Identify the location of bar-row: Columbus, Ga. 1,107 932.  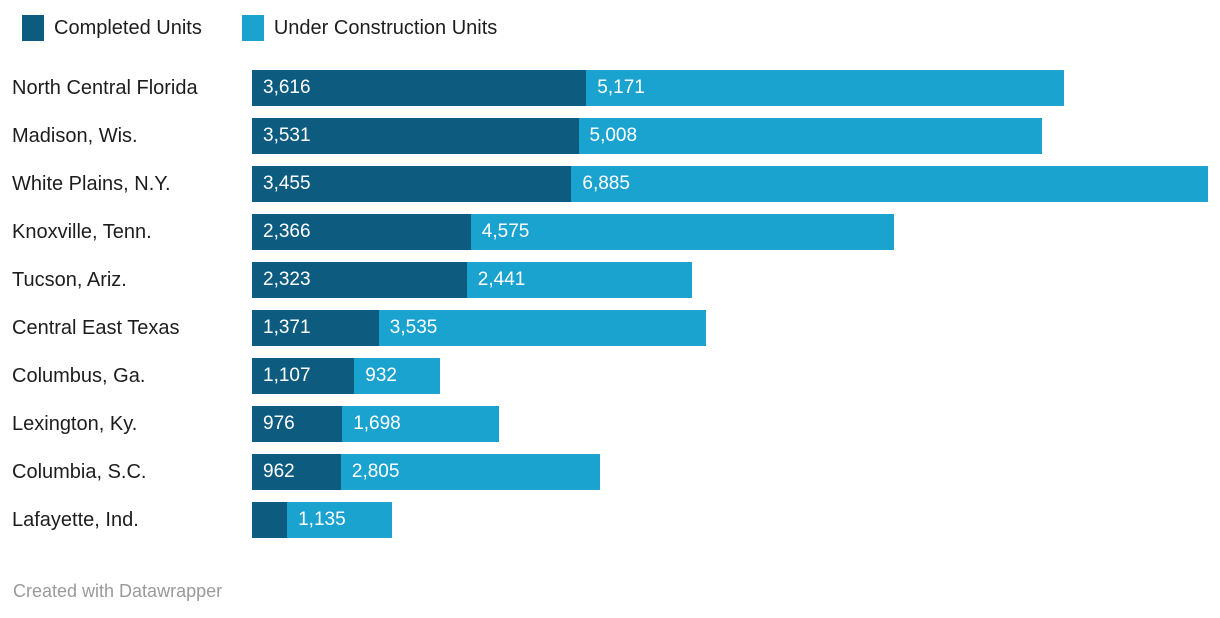
(610, 376).